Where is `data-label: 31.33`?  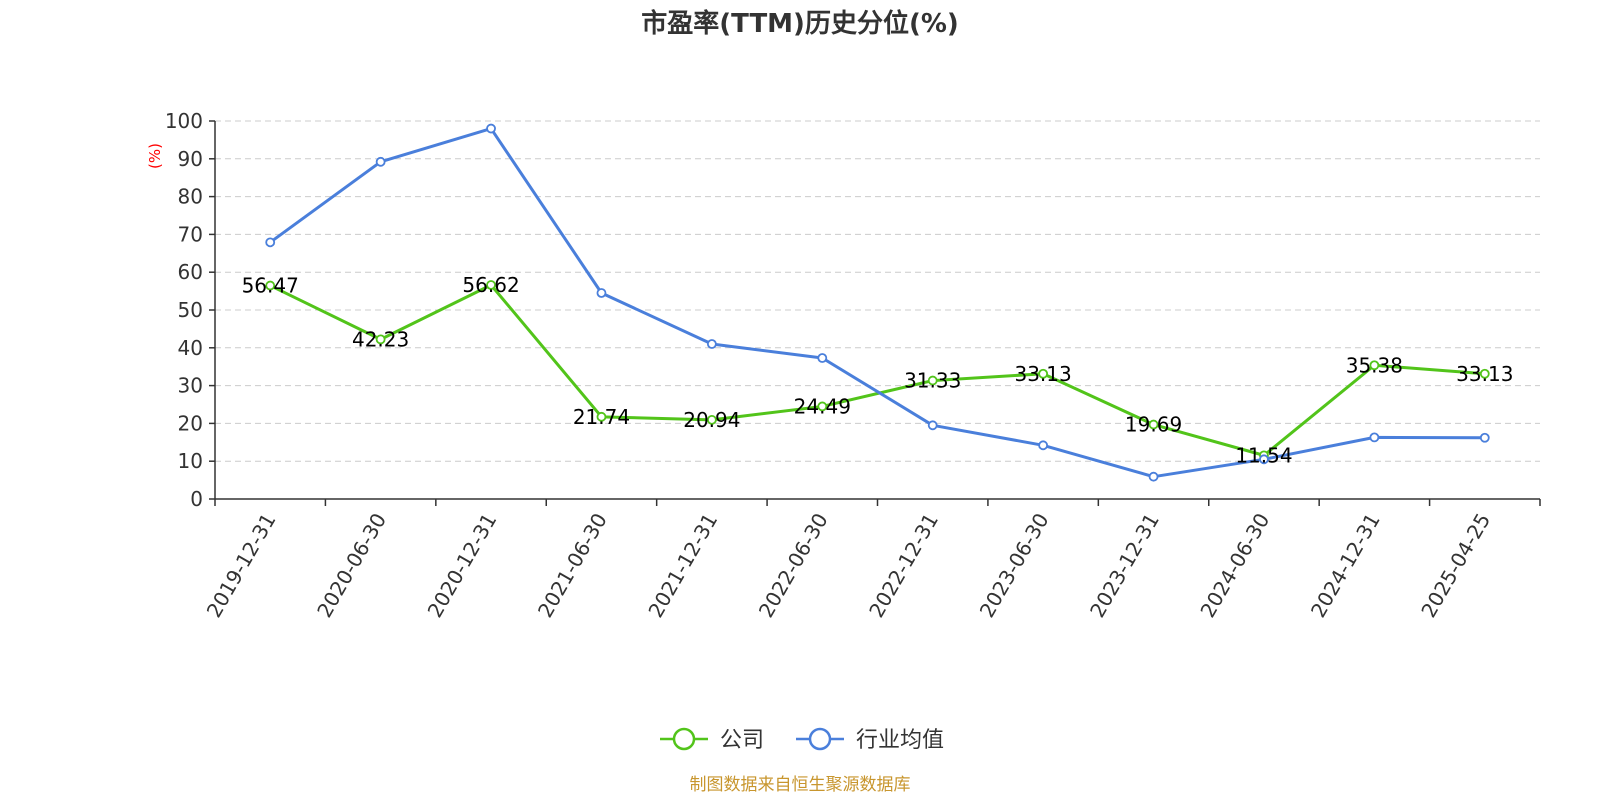
data-label: 31.33 is located at coordinates (932, 381).